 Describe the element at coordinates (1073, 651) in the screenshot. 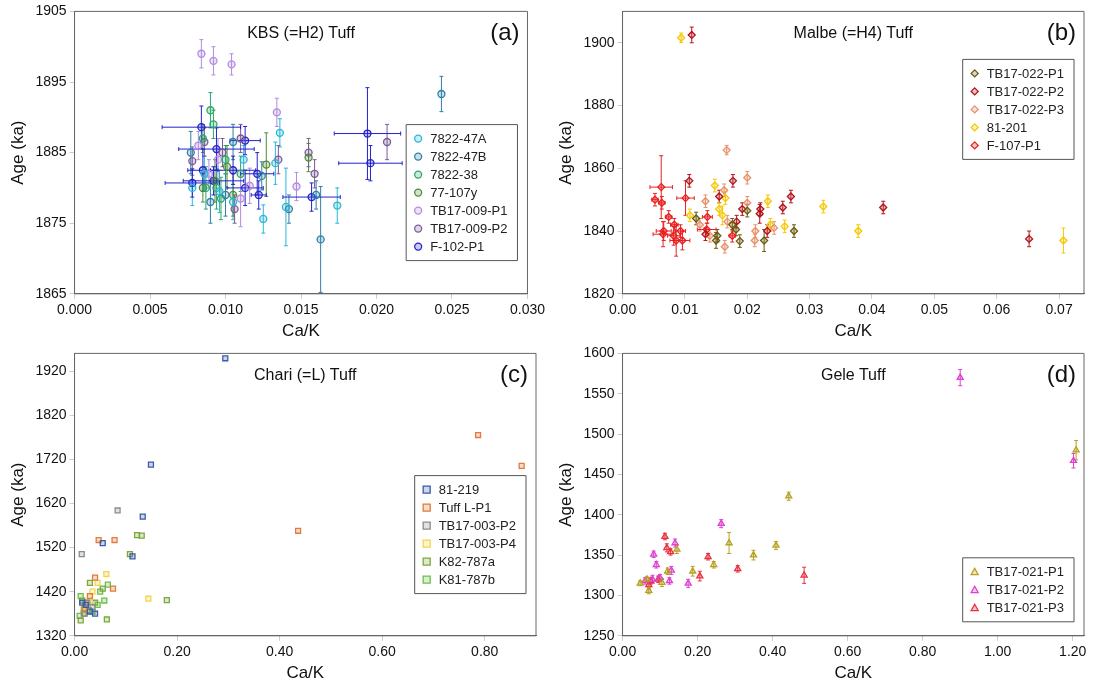

I see `x-tick-label: 1.20` at that location.